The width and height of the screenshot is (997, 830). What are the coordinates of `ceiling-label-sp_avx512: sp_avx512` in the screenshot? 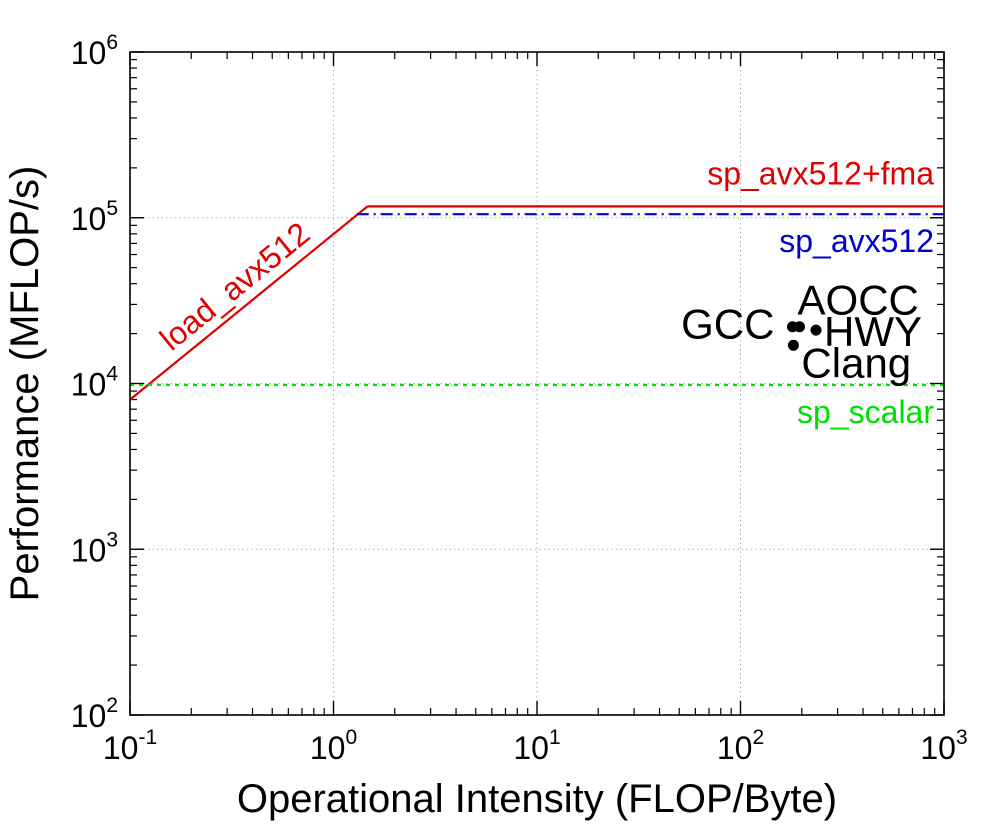 It's located at (856, 241).